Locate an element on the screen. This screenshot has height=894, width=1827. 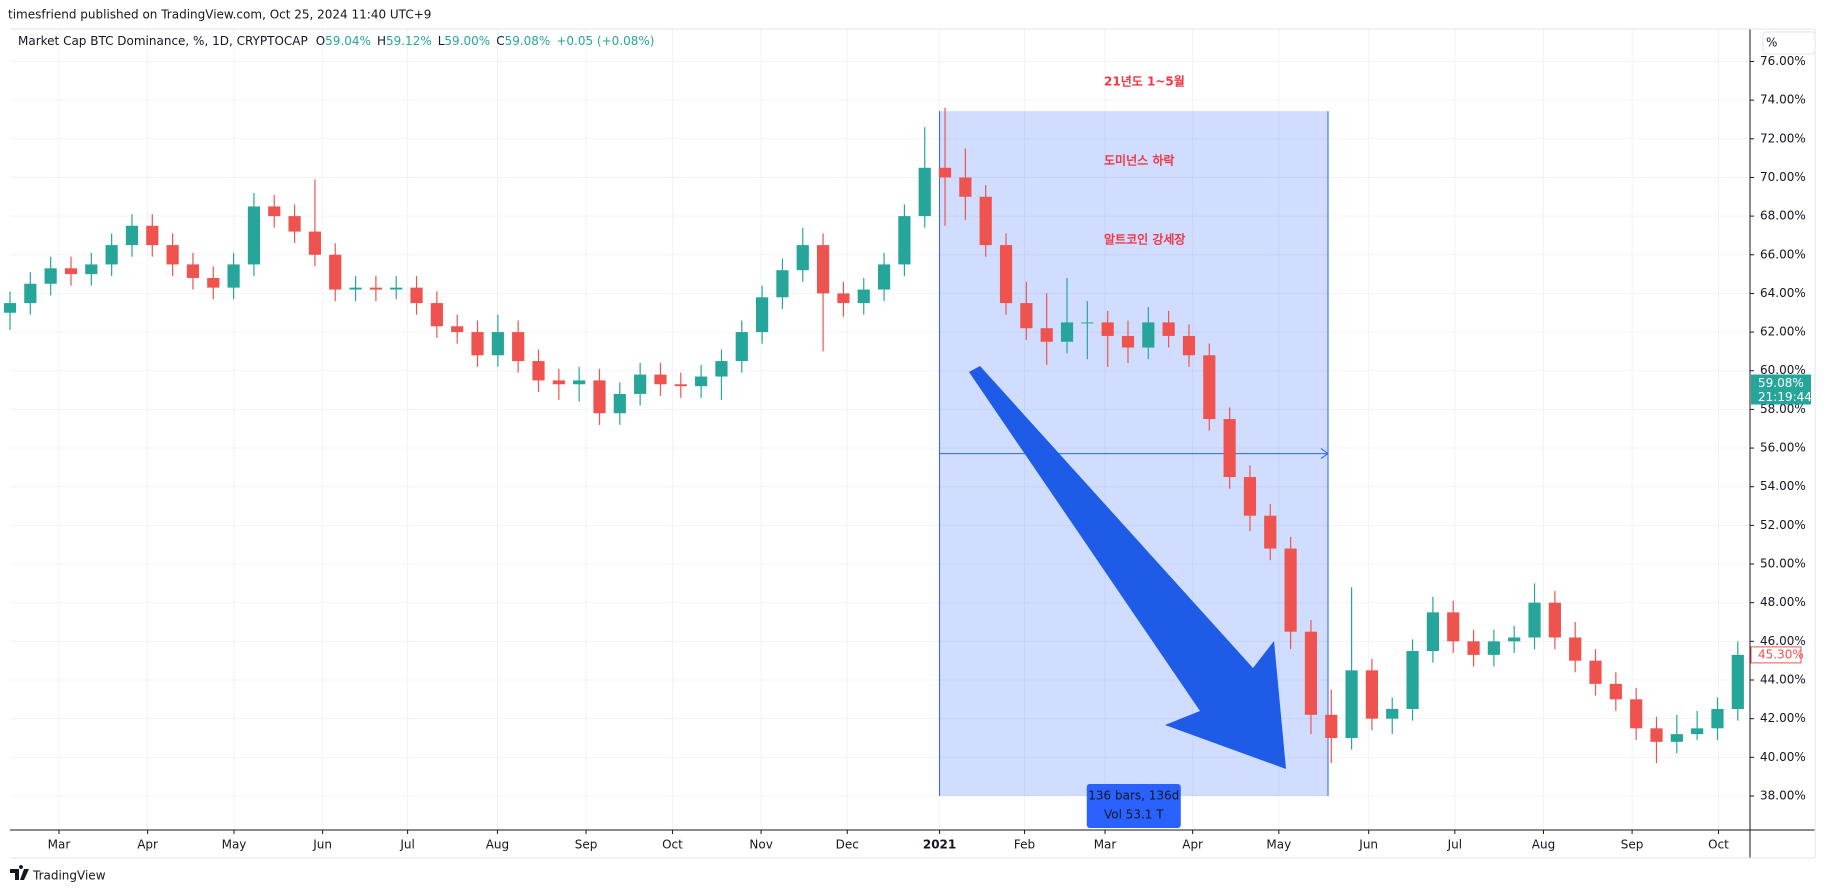
x-tick-label: May is located at coordinates (234, 845).